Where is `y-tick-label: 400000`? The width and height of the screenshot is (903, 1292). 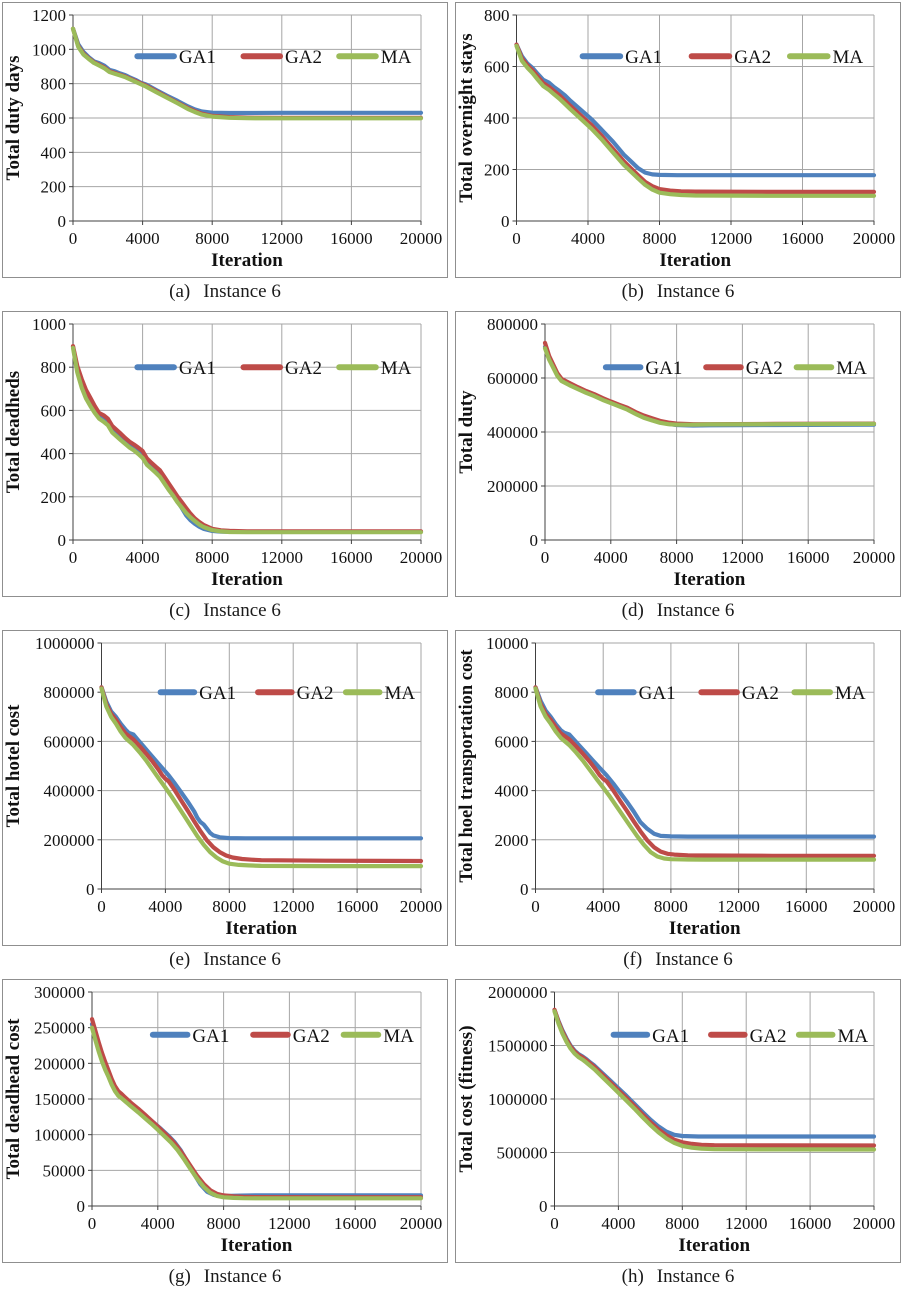 y-tick-label: 400000 is located at coordinates (69, 791).